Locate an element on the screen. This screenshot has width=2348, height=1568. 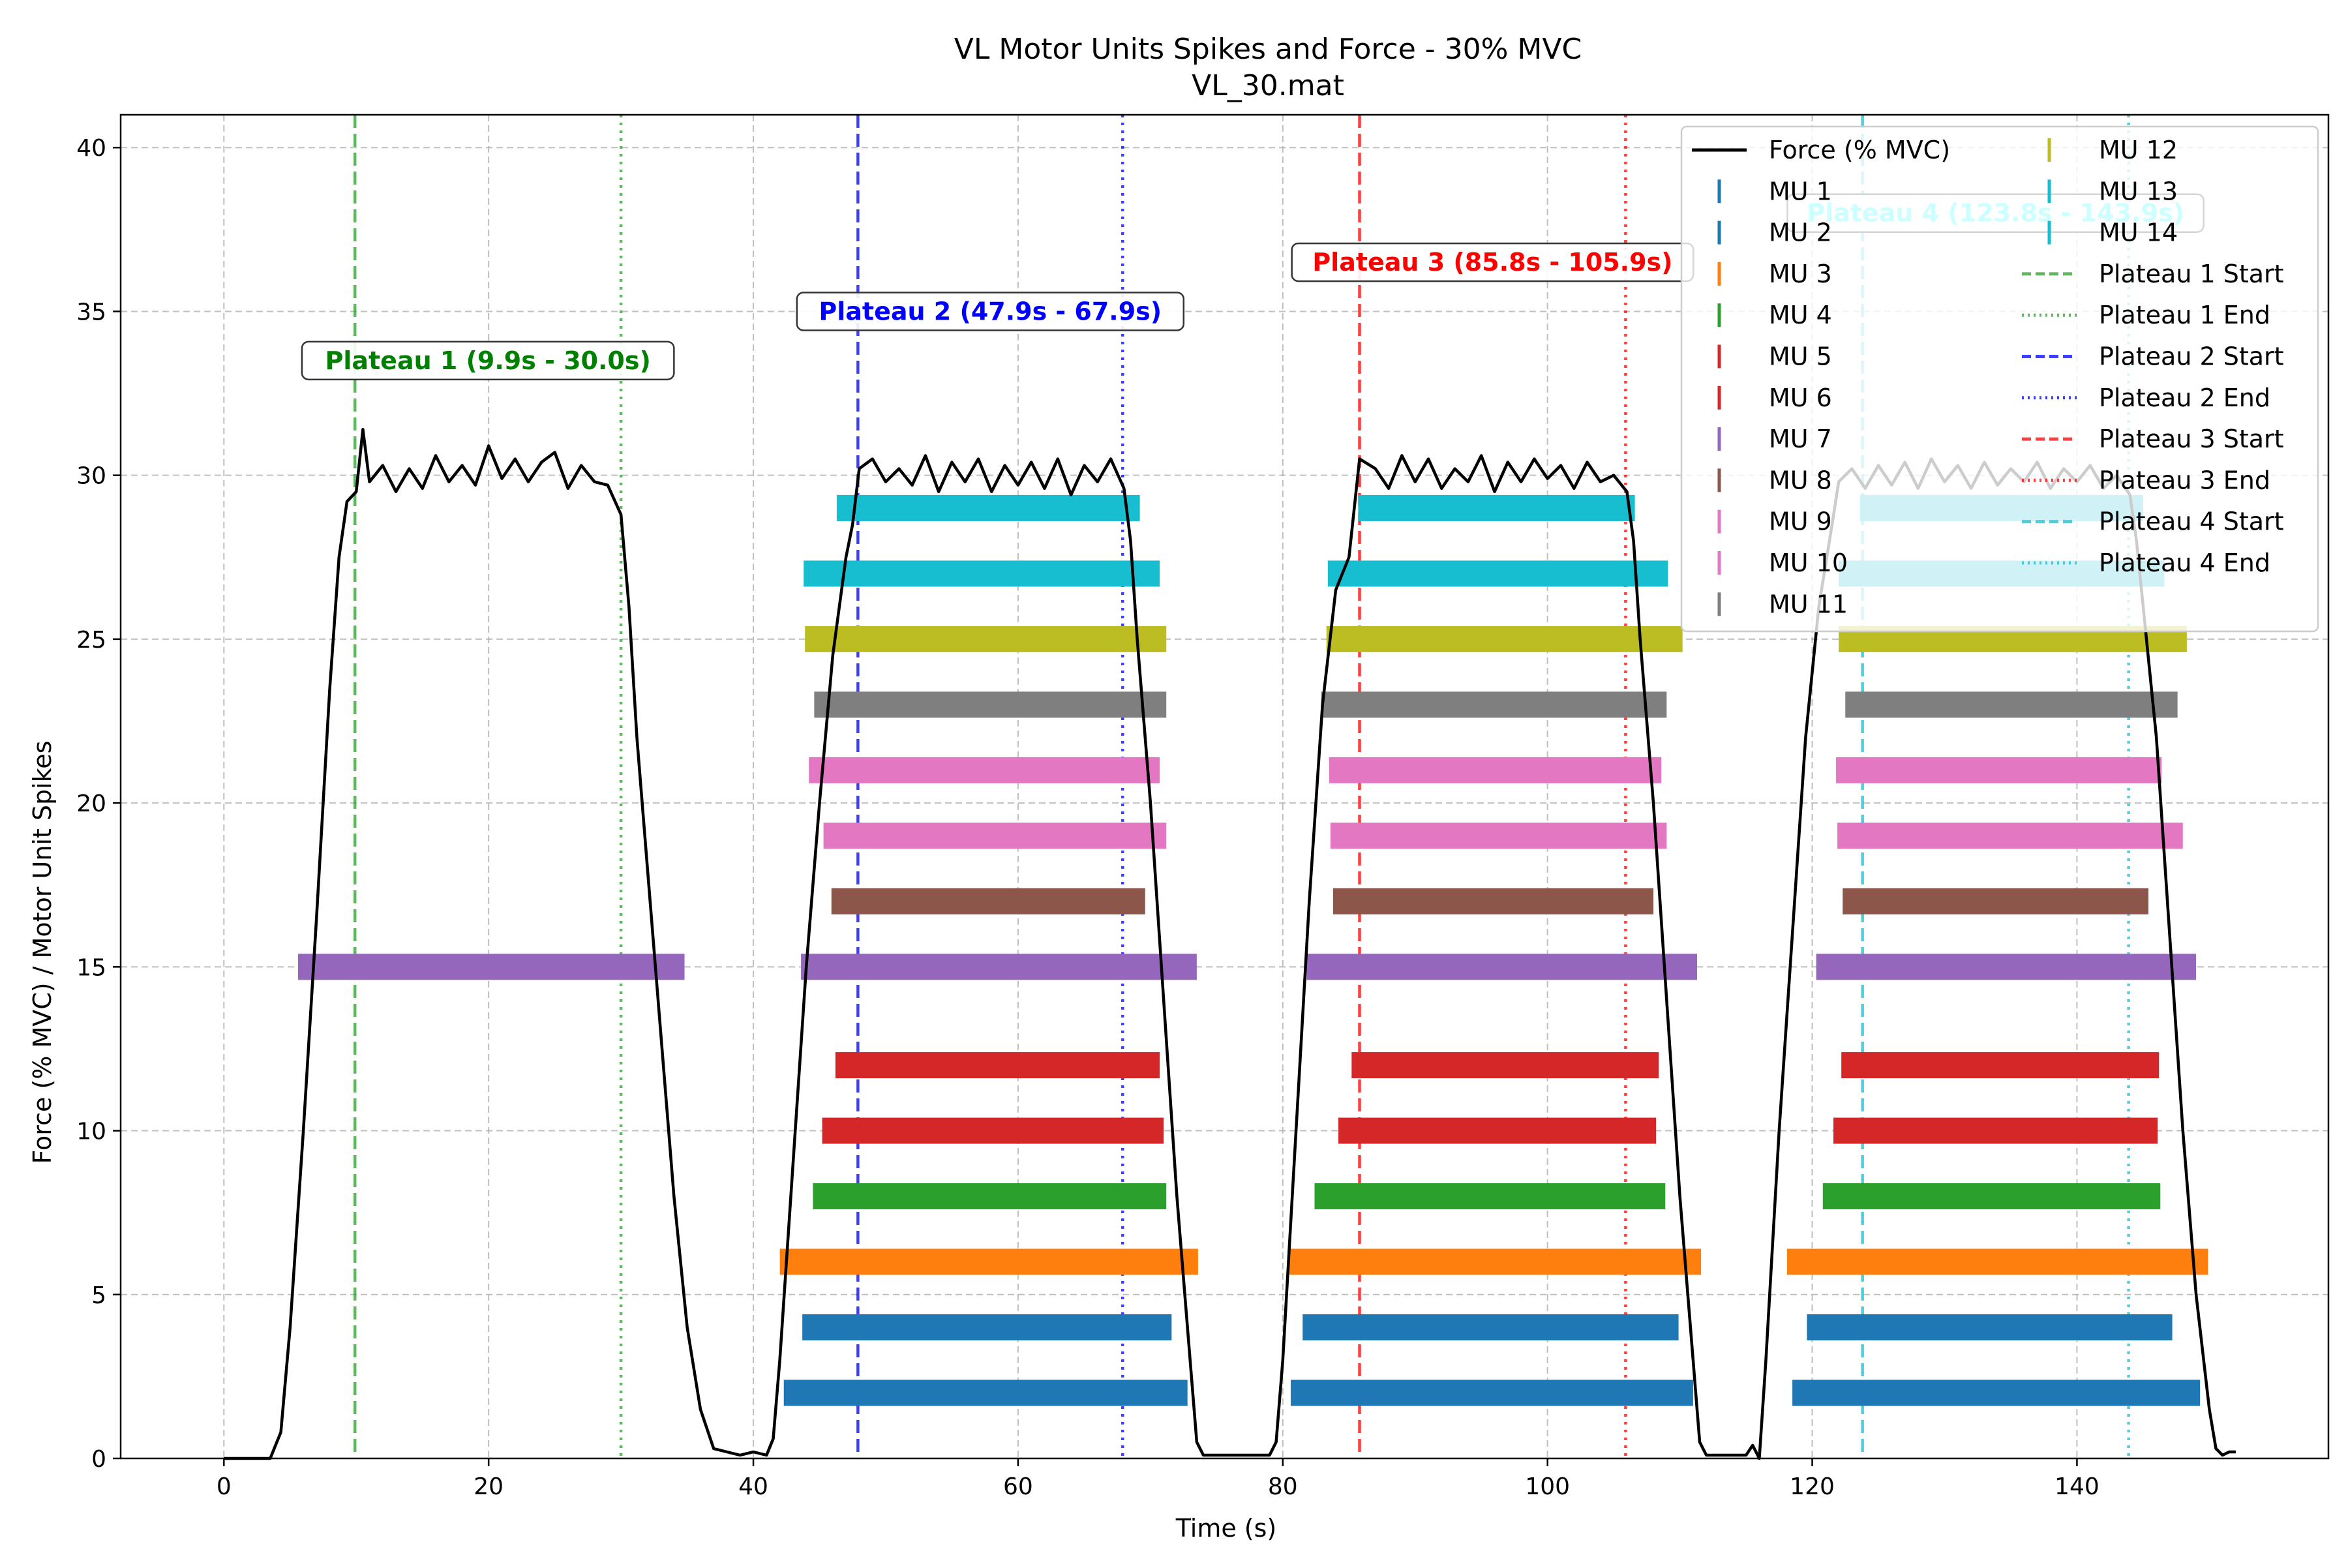
legend-label: MU 14 is located at coordinates (2139, 233).